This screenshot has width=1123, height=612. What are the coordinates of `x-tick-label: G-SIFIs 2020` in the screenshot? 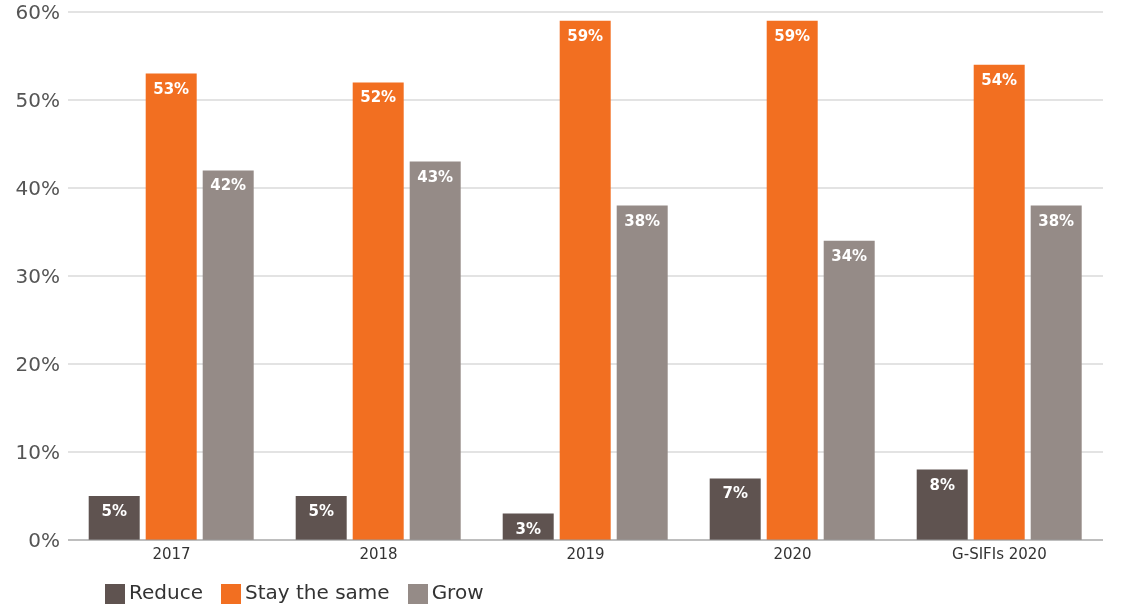 It's located at (999, 553).